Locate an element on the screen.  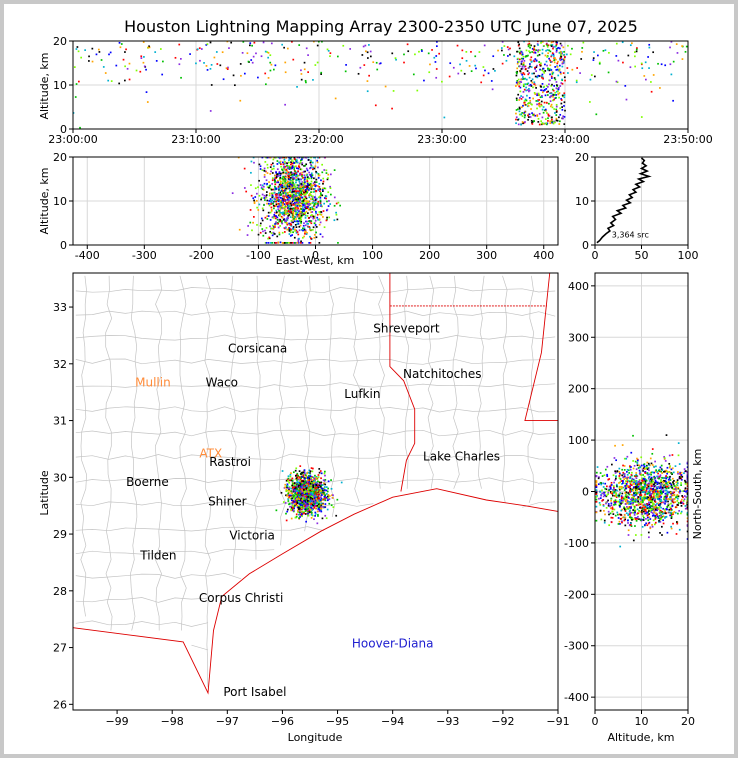
y-tick-label: 100 is located at coordinates (578, 440).